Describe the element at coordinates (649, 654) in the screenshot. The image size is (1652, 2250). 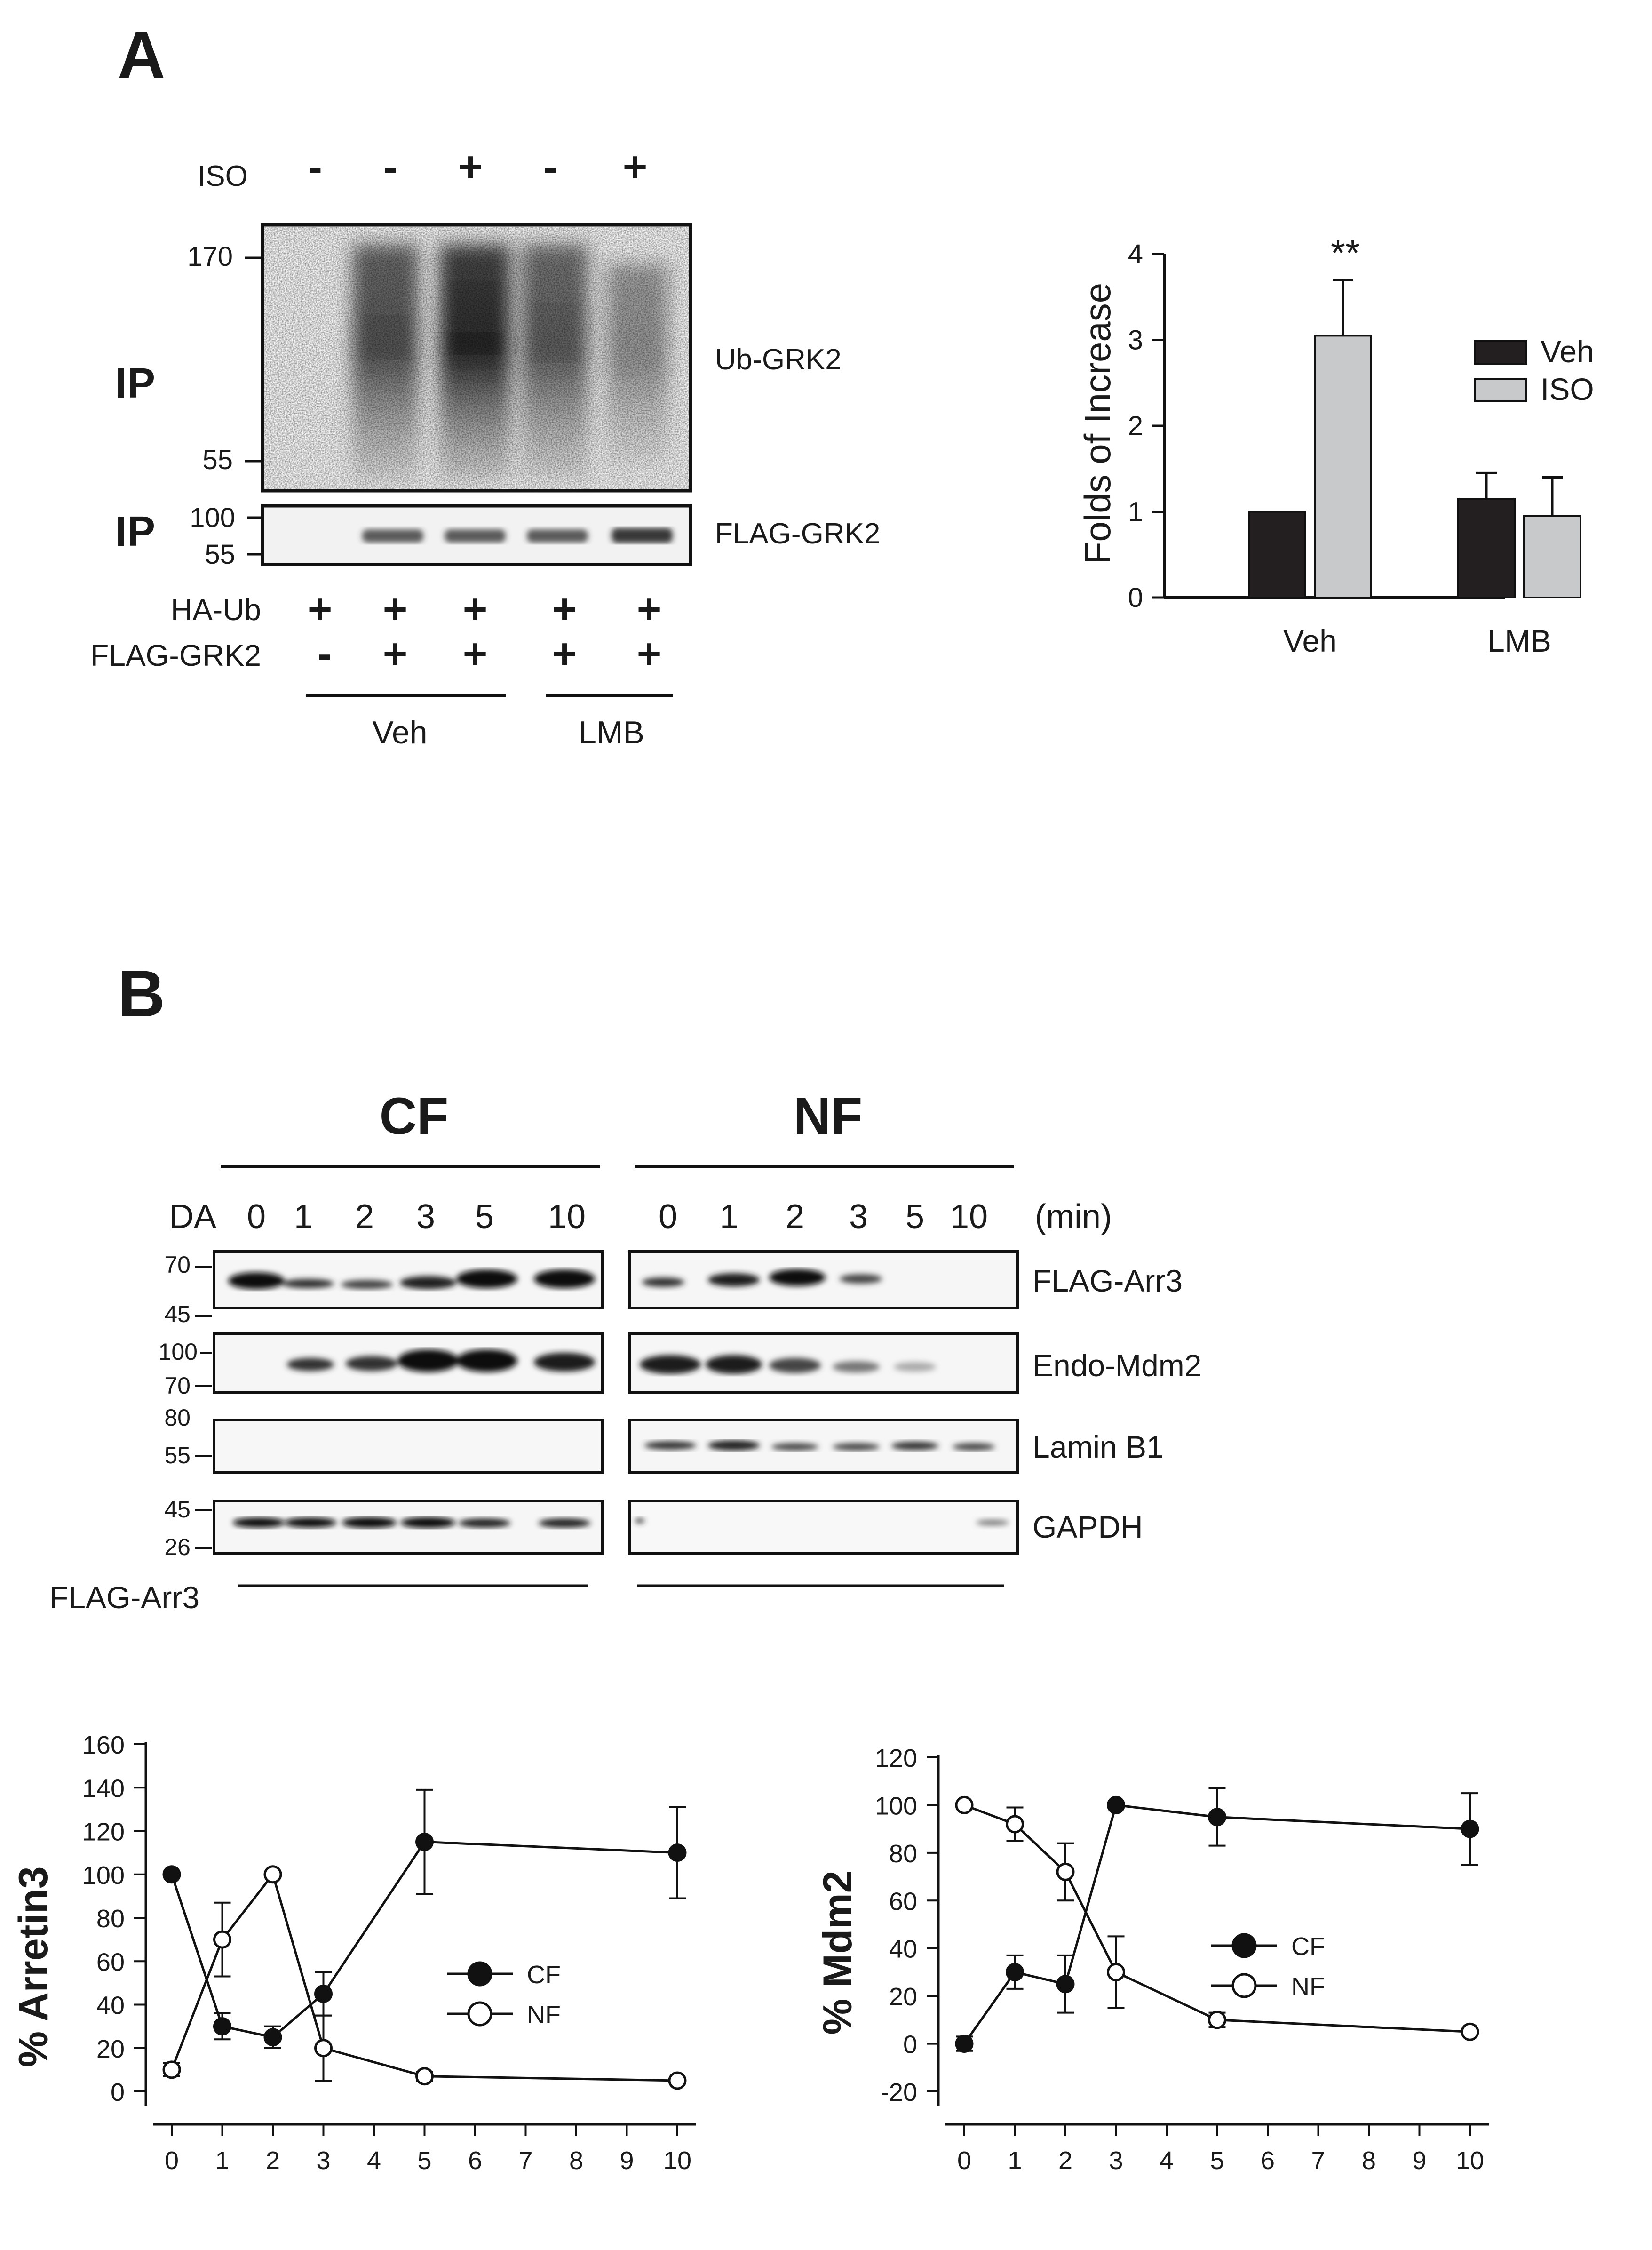
I see `flag-grk2-sign-5: +` at that location.